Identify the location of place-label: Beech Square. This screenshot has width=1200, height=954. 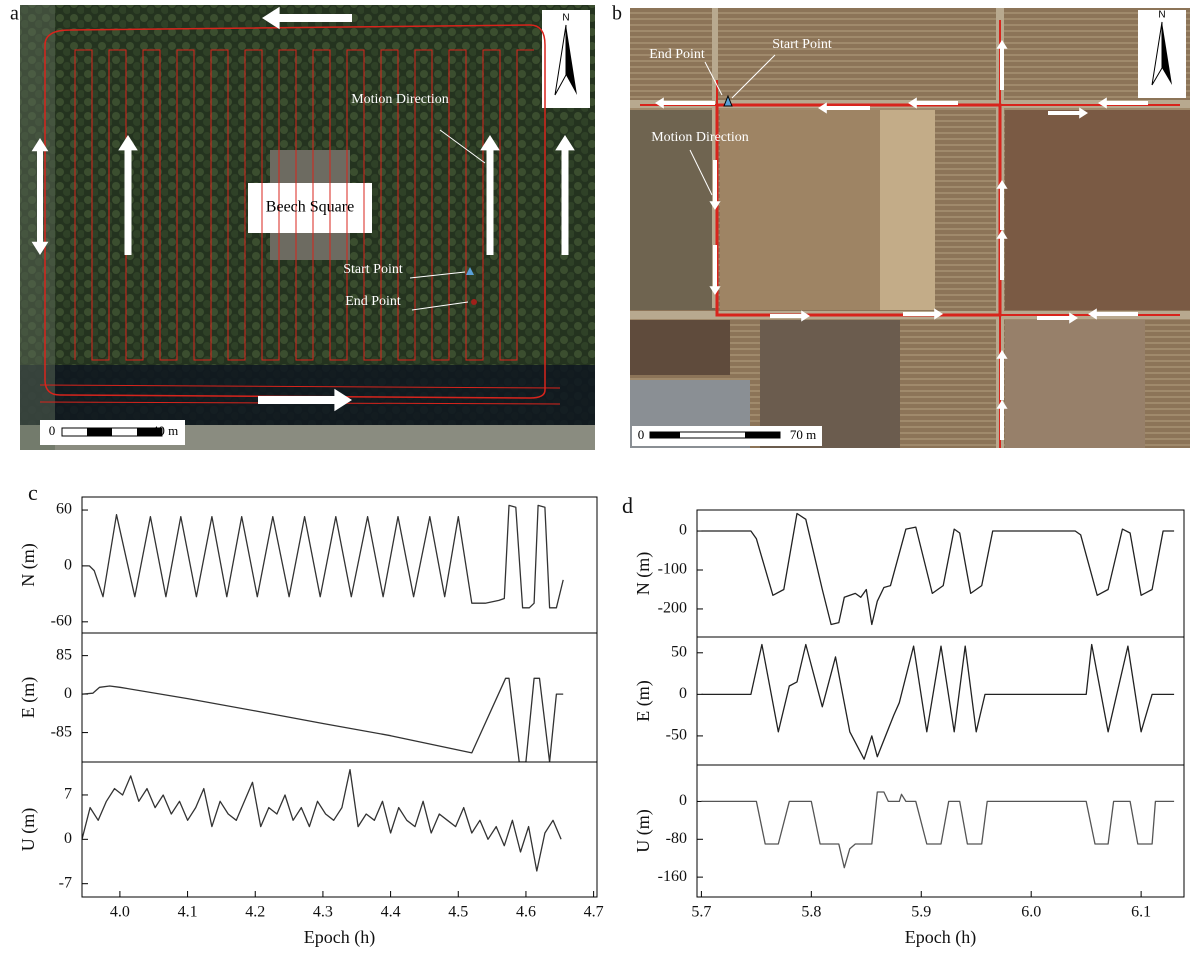
(310, 207).